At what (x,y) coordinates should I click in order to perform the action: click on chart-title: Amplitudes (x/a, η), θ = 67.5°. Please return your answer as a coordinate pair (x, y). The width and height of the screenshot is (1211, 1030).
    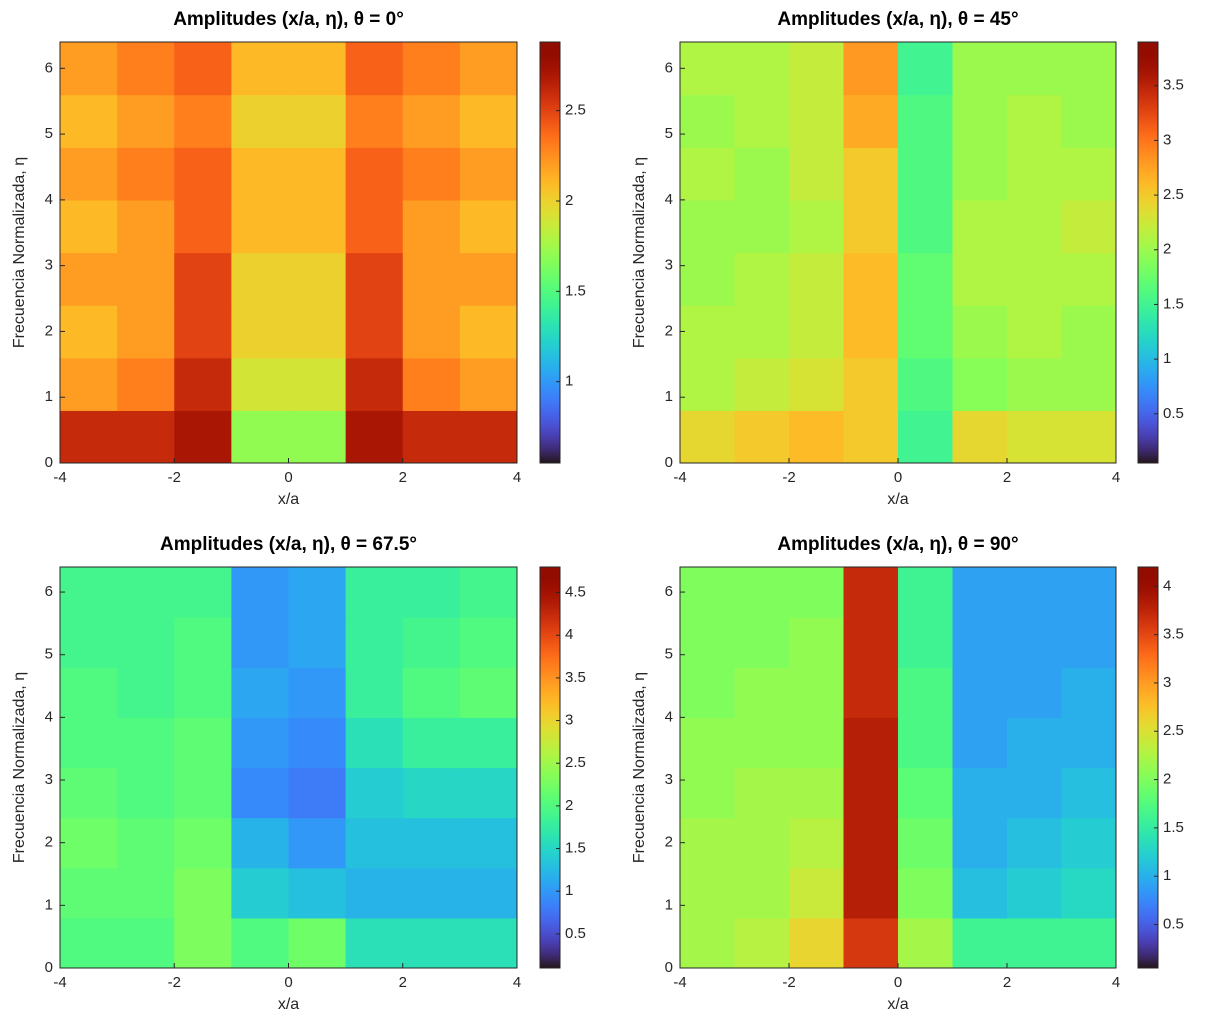
    Looking at the image, I should click on (288, 544).